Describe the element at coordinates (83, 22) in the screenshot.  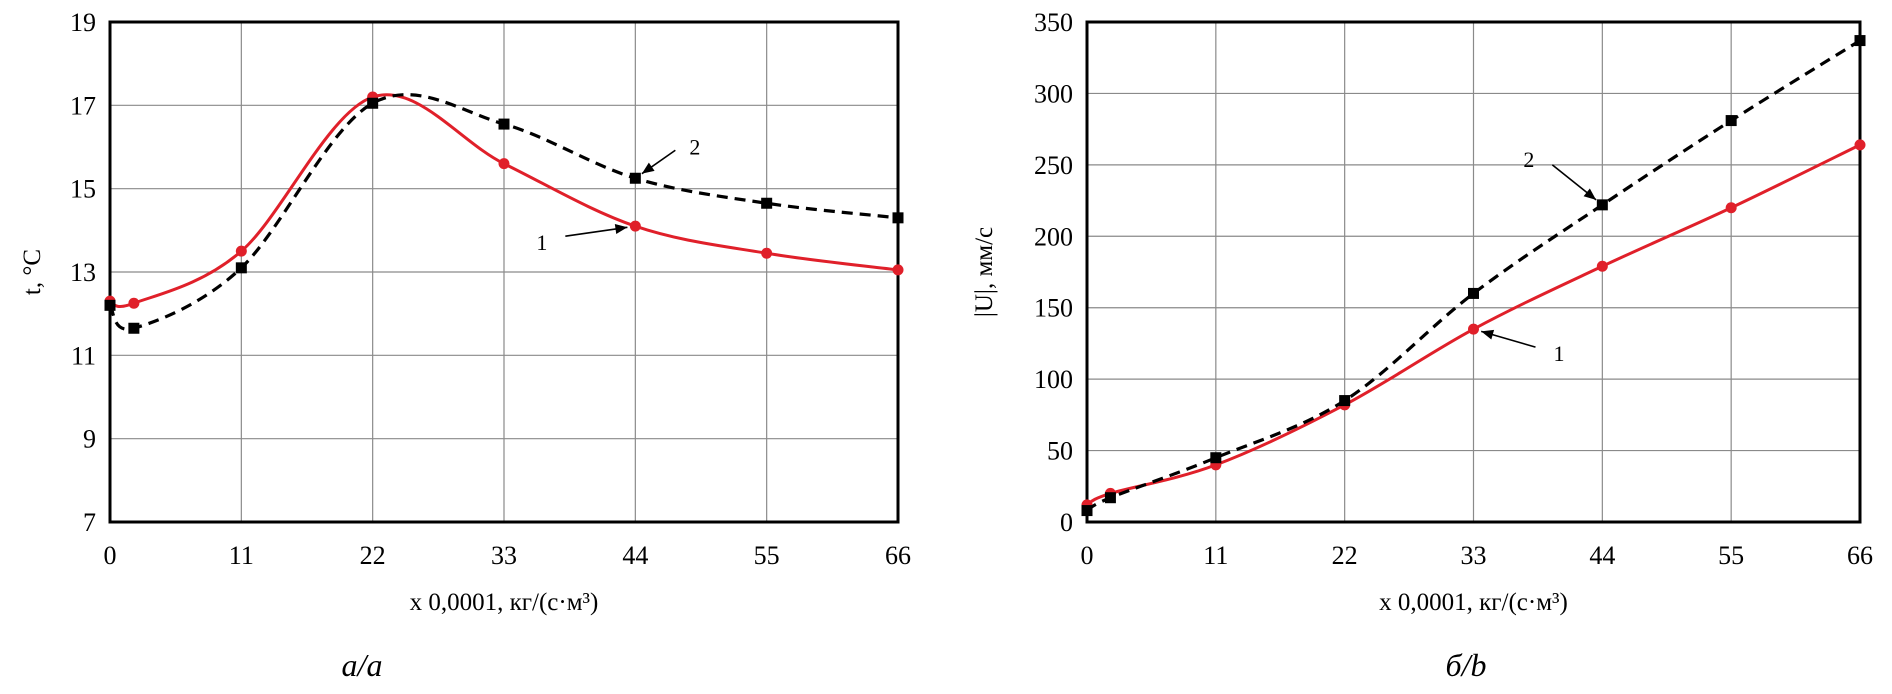
I see `y-tick-label: 19` at that location.